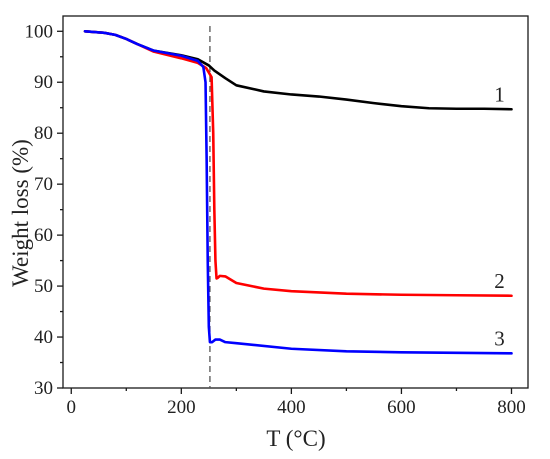 This screenshot has width=550, height=459. What do you see at coordinates (72, 407) in the screenshot?
I see `x-tick-label: 0` at bounding box center [72, 407].